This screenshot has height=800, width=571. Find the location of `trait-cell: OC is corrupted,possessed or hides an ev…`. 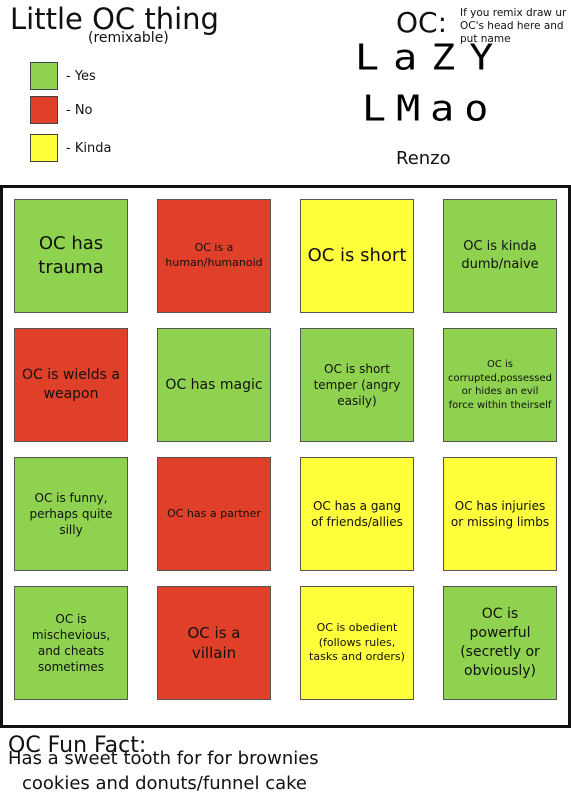

trait-cell: OC is corrupted,possessed or hides an ev… is located at coordinates (500, 385).